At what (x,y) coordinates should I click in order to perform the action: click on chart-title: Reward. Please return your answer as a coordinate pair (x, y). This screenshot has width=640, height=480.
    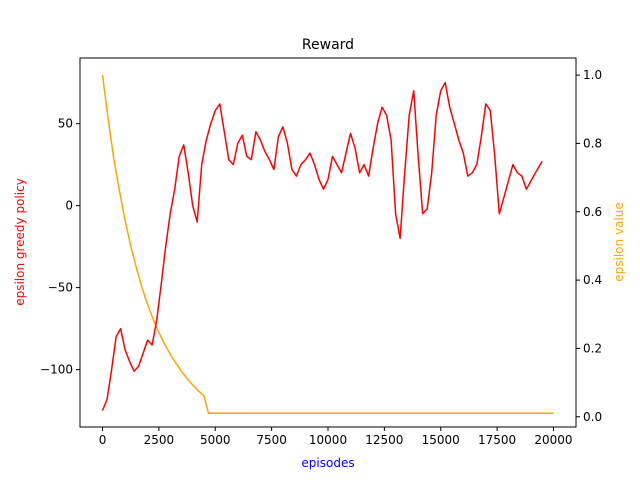
    Looking at the image, I should click on (328, 45).